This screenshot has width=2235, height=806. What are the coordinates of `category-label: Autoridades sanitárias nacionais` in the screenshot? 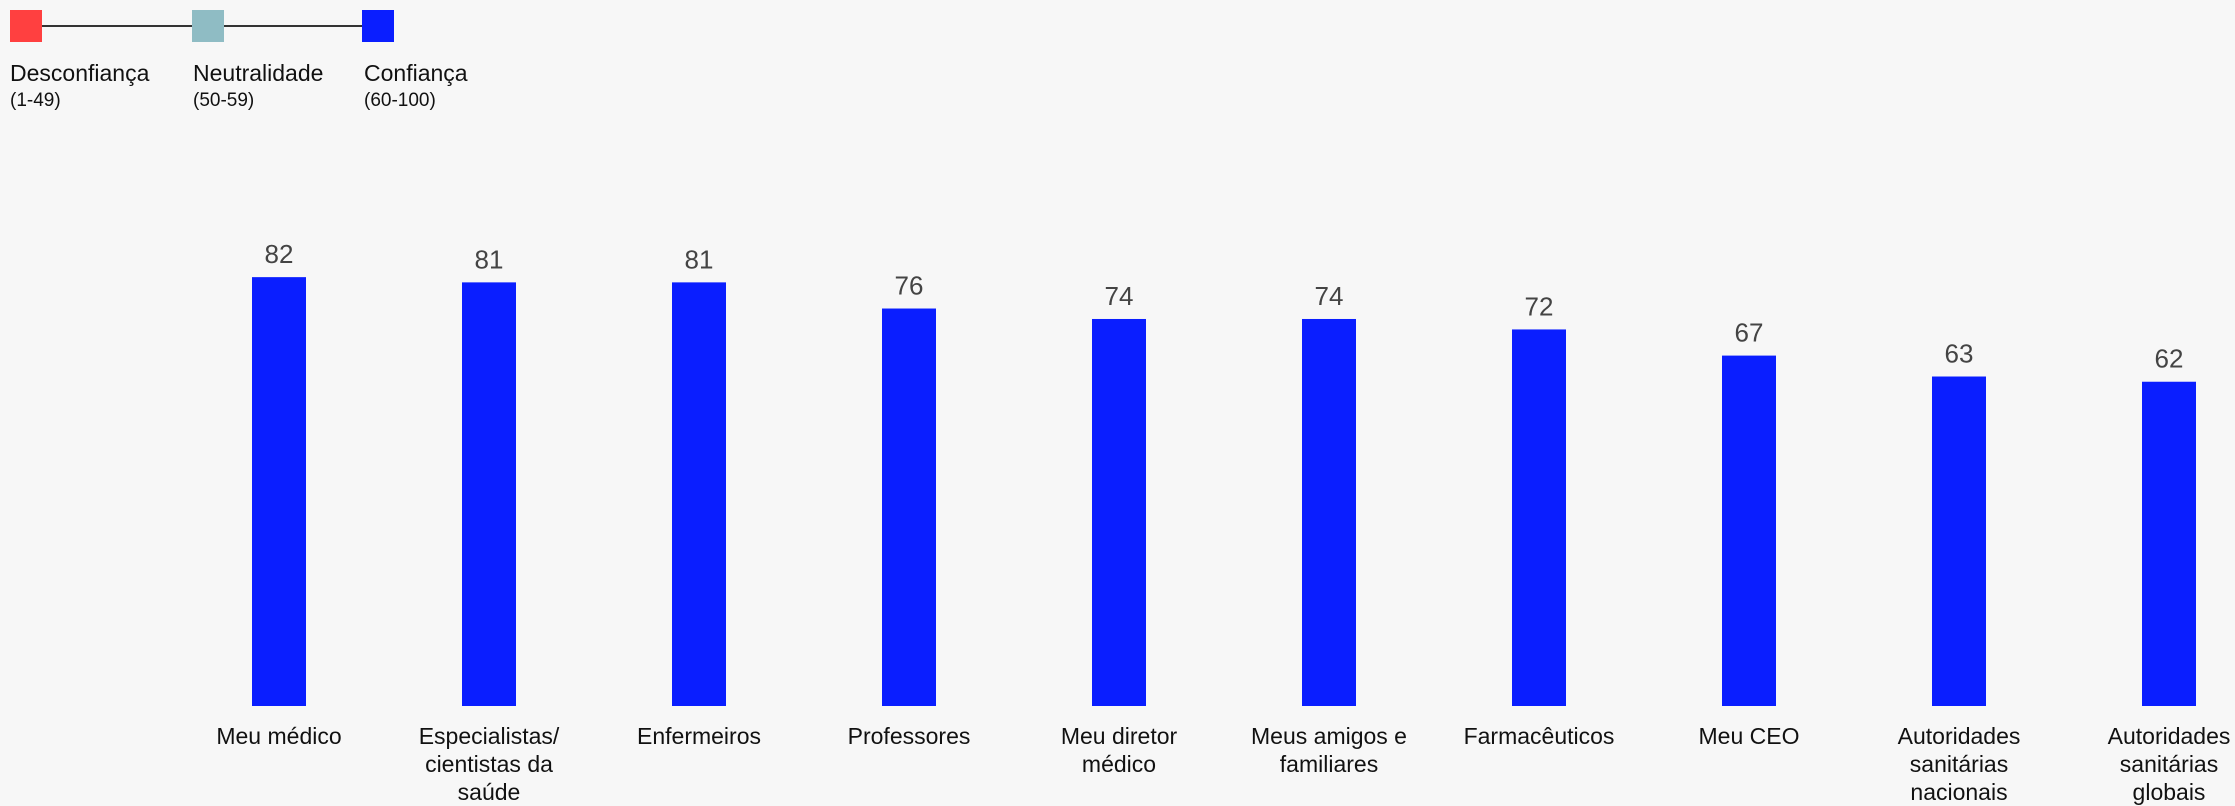 It's located at (1959, 764).